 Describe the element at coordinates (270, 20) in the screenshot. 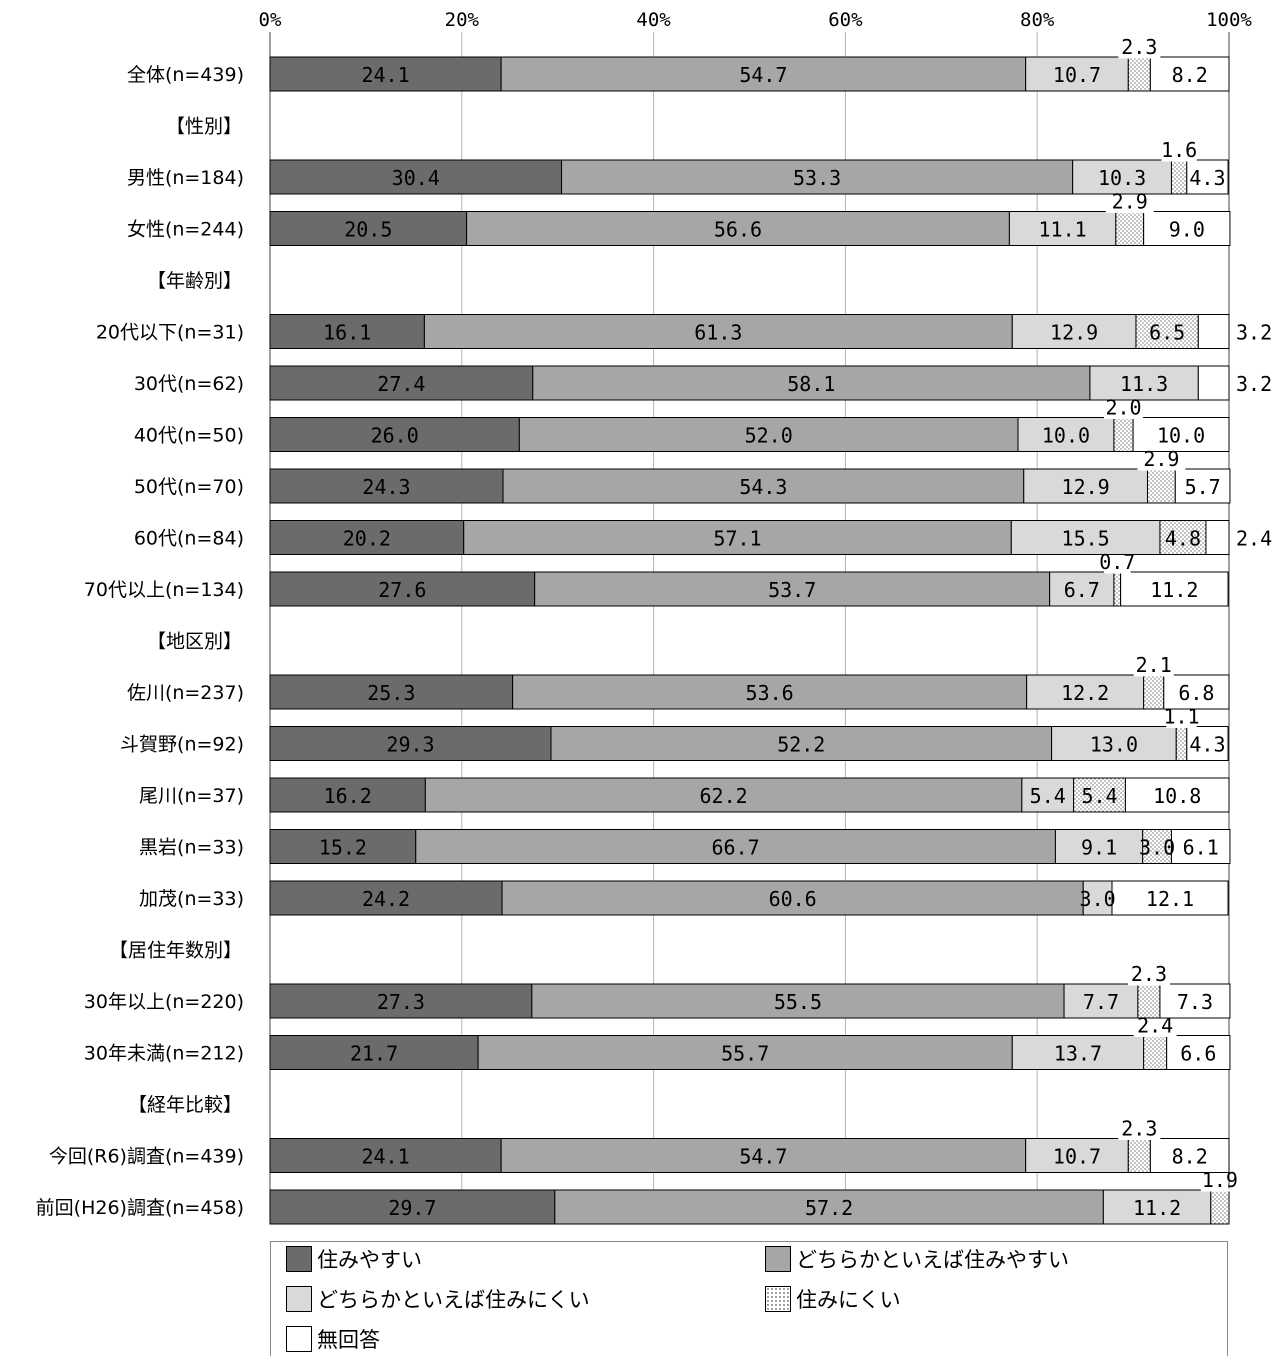

I see `x-tick-label: 0%` at that location.